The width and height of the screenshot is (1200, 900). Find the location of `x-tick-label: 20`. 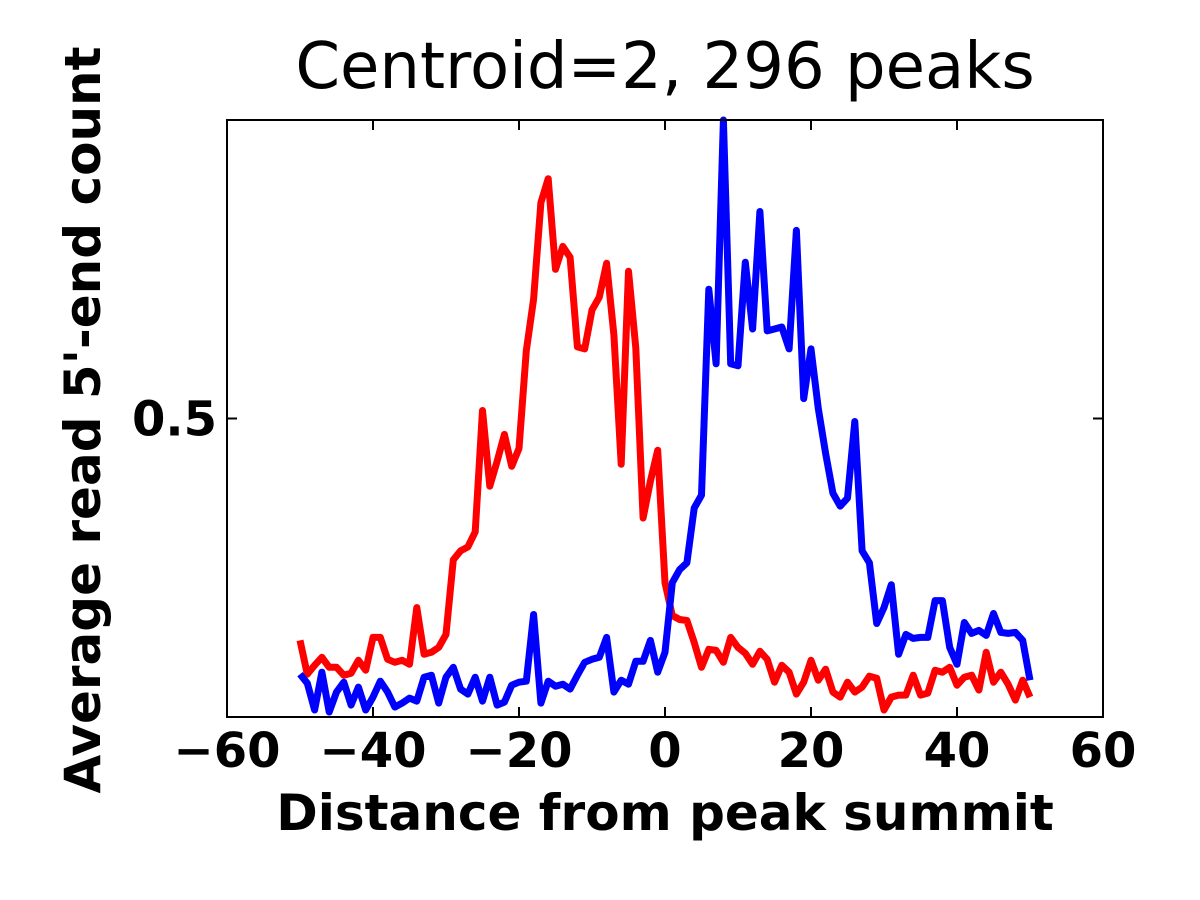

x-tick-label: 20 is located at coordinates (811, 751).